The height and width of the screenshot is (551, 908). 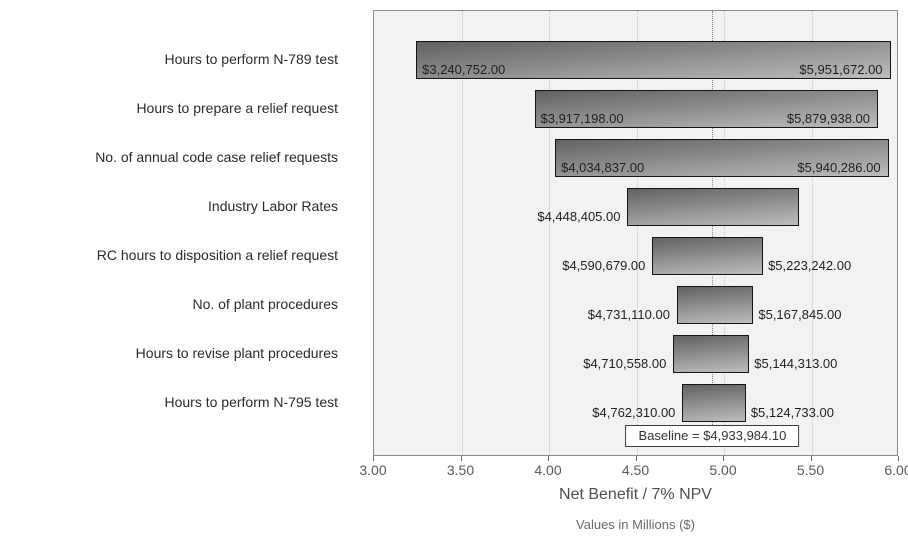 What do you see at coordinates (634, 412) in the screenshot?
I see `bar-low-label: $4,762,310.00` at bounding box center [634, 412].